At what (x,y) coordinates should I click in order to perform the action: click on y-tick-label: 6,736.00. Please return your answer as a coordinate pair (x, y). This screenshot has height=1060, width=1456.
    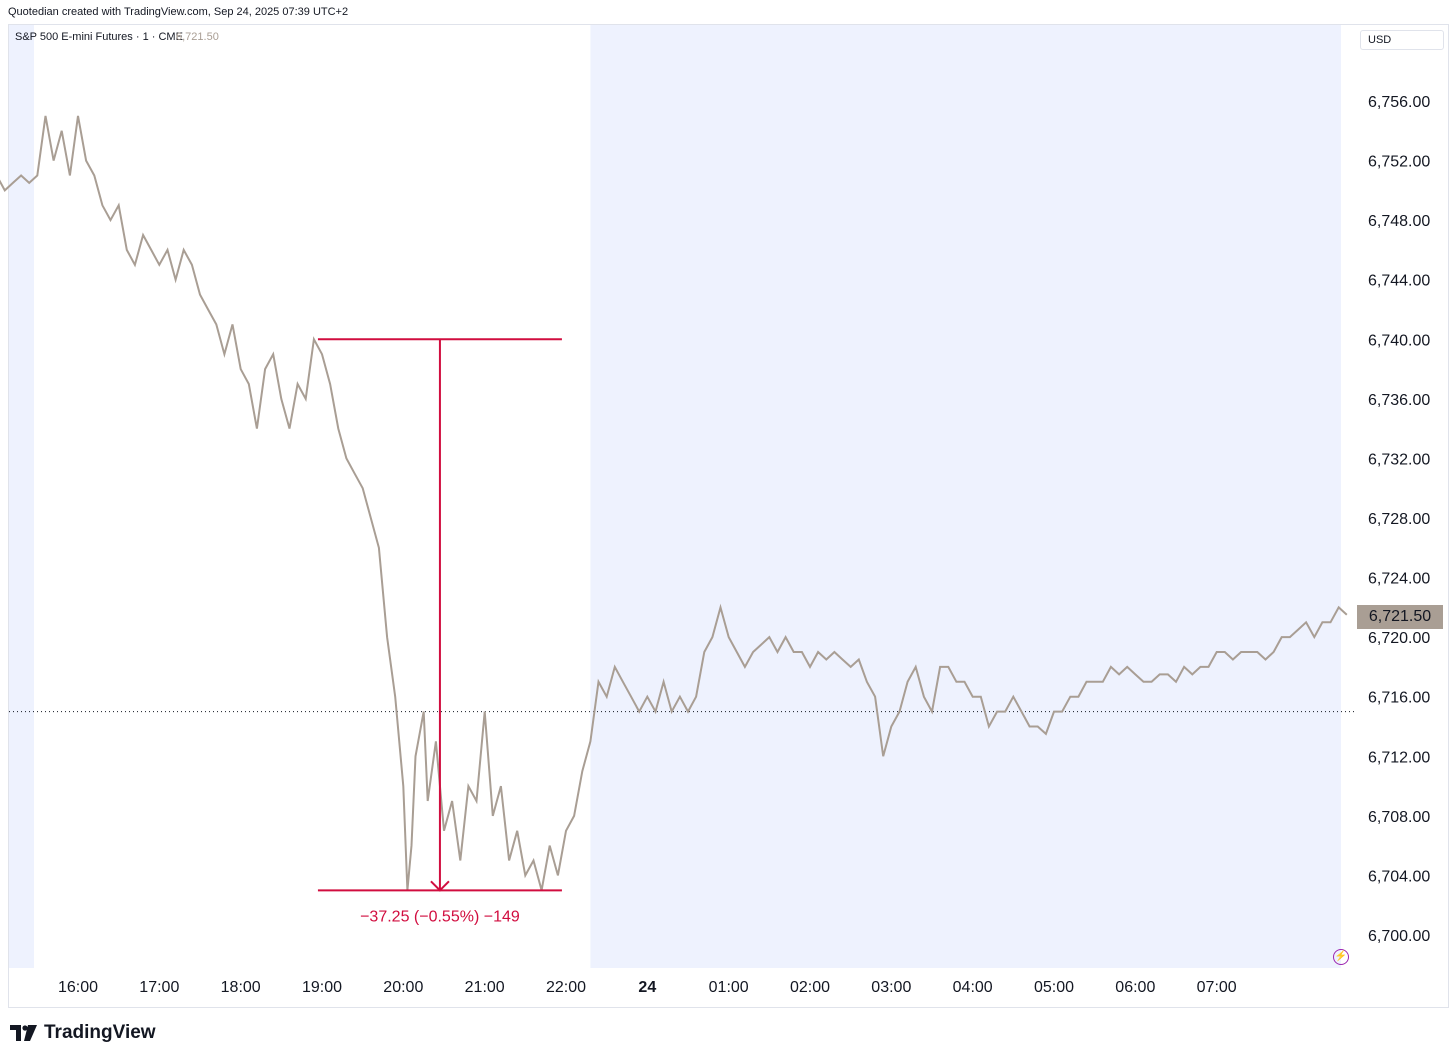
    Looking at the image, I should click on (1399, 400).